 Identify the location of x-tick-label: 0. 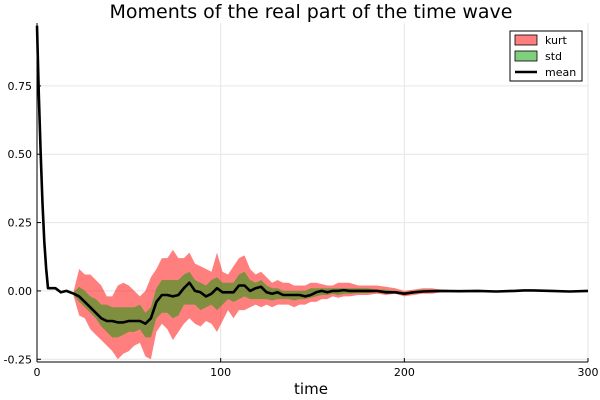
(37, 372).